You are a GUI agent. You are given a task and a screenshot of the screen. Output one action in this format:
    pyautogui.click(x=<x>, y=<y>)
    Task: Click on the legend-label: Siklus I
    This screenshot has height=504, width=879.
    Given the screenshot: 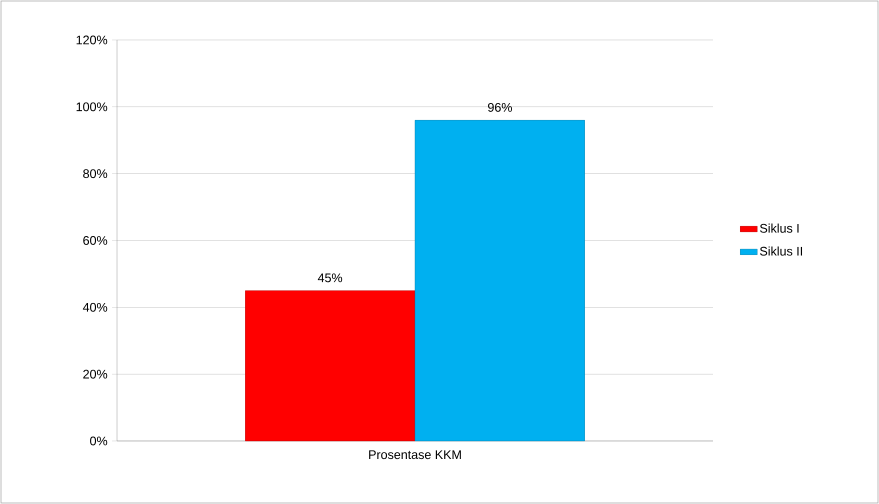 What is the action you would take?
    pyautogui.click(x=779, y=228)
    